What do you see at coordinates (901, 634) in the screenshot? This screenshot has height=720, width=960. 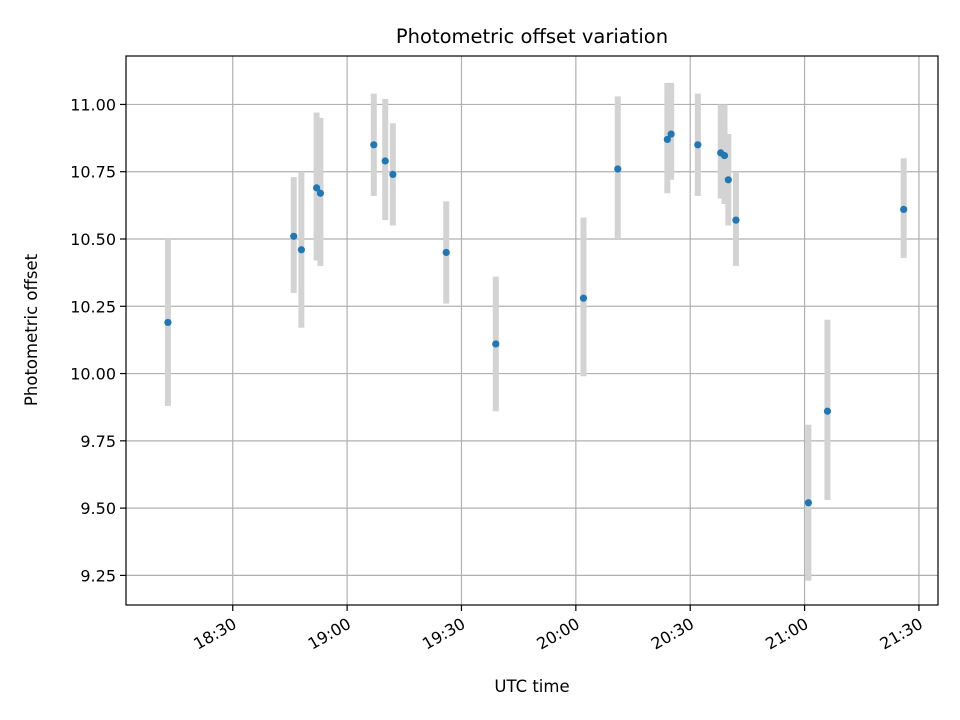 I see `x-tick-label: 21:30` at bounding box center [901, 634].